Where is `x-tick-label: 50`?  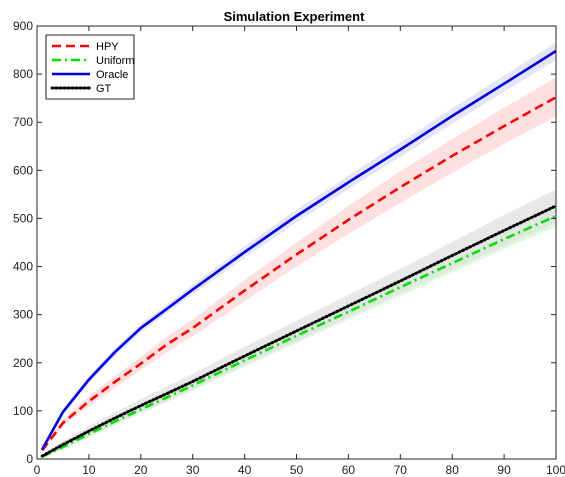
x-tick-label: 50 is located at coordinates (297, 470).